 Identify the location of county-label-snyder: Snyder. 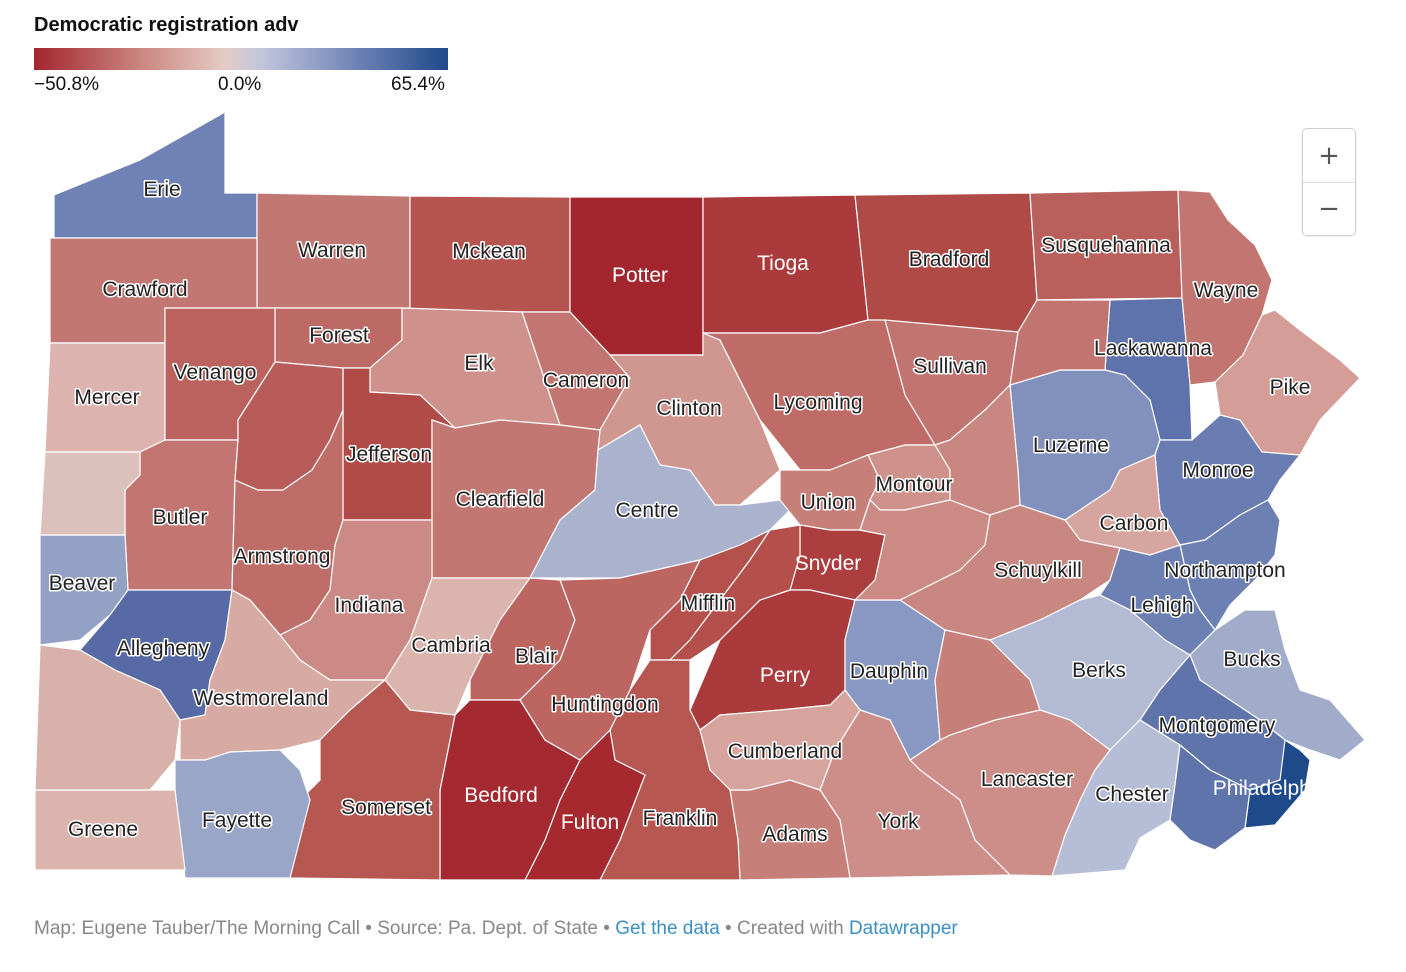
(828, 563).